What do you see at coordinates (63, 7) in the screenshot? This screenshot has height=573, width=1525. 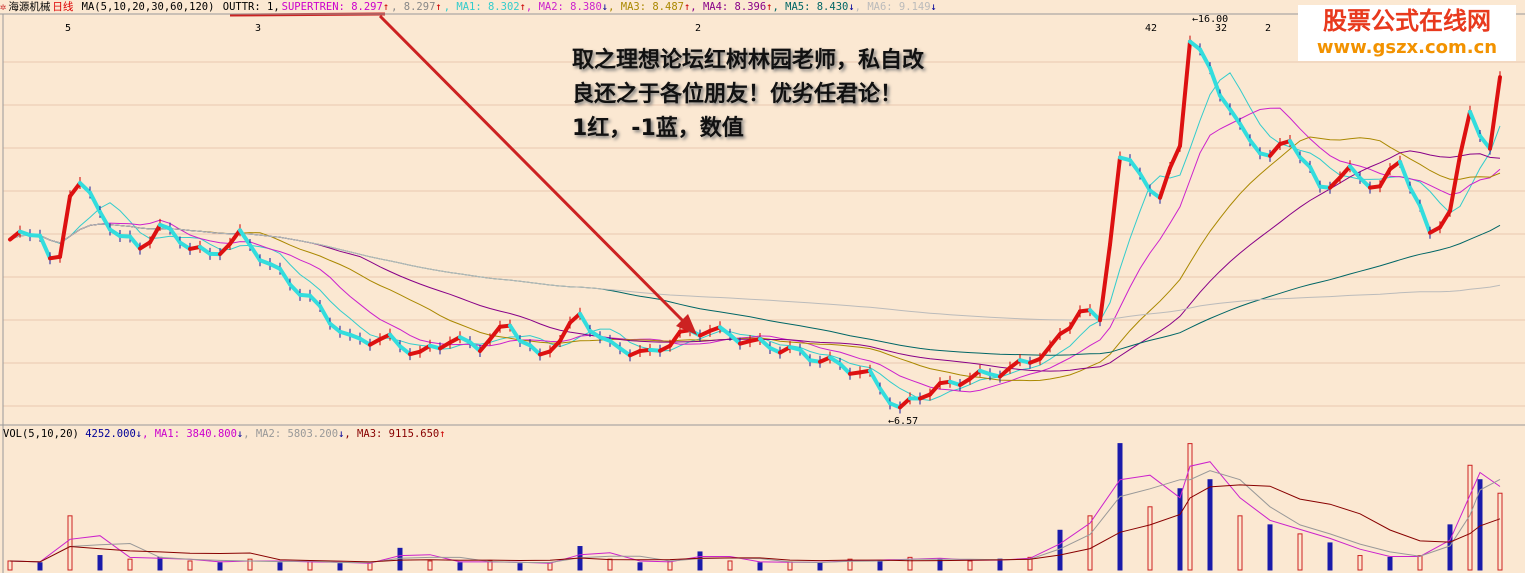 I see `period-label: 日线` at bounding box center [63, 7].